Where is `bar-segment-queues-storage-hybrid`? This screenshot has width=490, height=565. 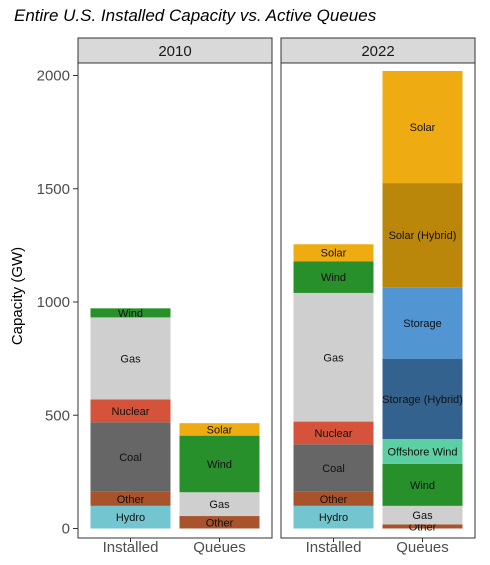
bar-segment-queues-storage-hybrid is located at coordinates (422, 399).